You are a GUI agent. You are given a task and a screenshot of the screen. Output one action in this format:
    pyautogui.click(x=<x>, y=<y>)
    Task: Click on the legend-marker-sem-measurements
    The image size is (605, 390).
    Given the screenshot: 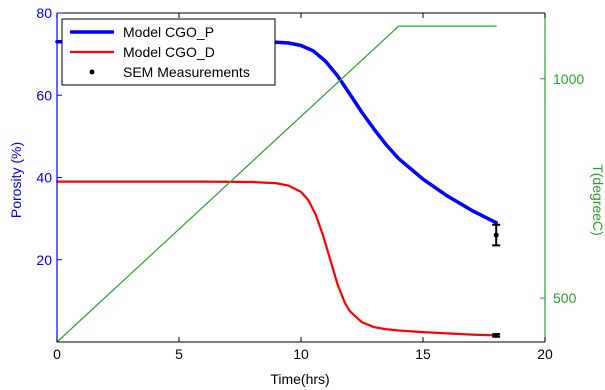 What is the action you would take?
    pyautogui.click(x=92, y=72)
    